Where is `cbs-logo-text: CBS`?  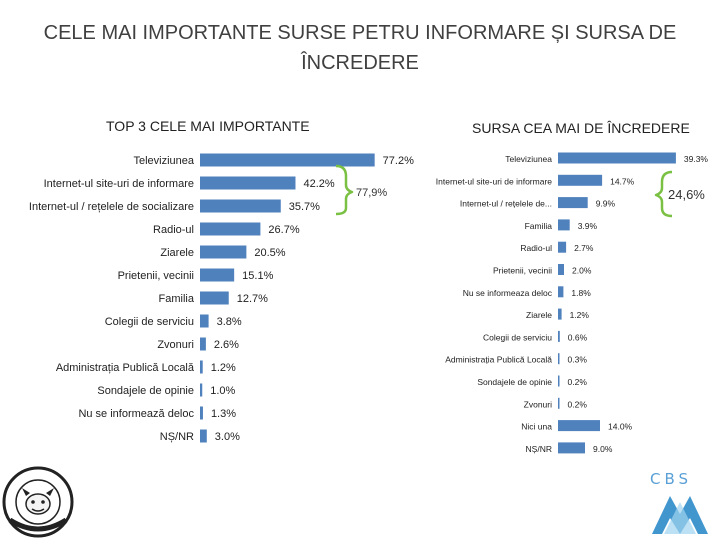
cbs-logo-text: CBS is located at coordinates (671, 479).